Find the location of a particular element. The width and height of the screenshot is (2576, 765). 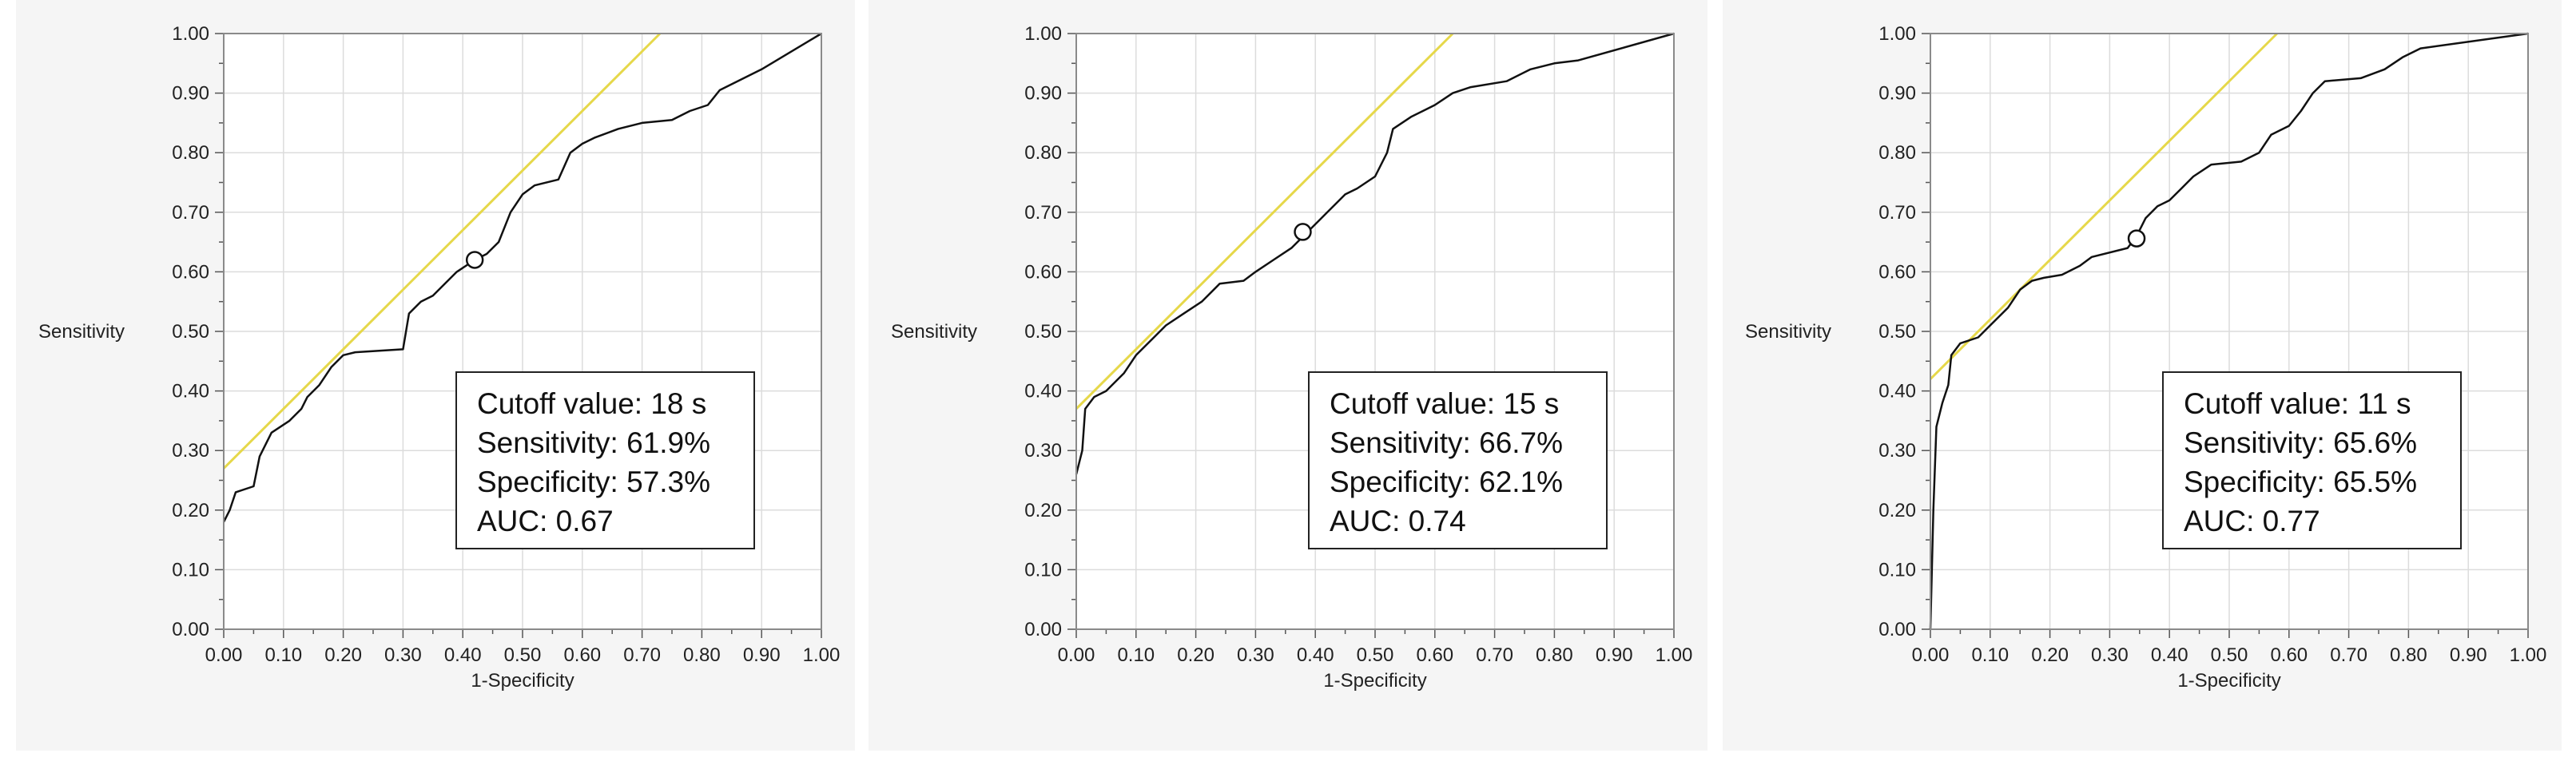

sensitivity-text: Sensitivity: 66.7% is located at coordinates (1447, 442).